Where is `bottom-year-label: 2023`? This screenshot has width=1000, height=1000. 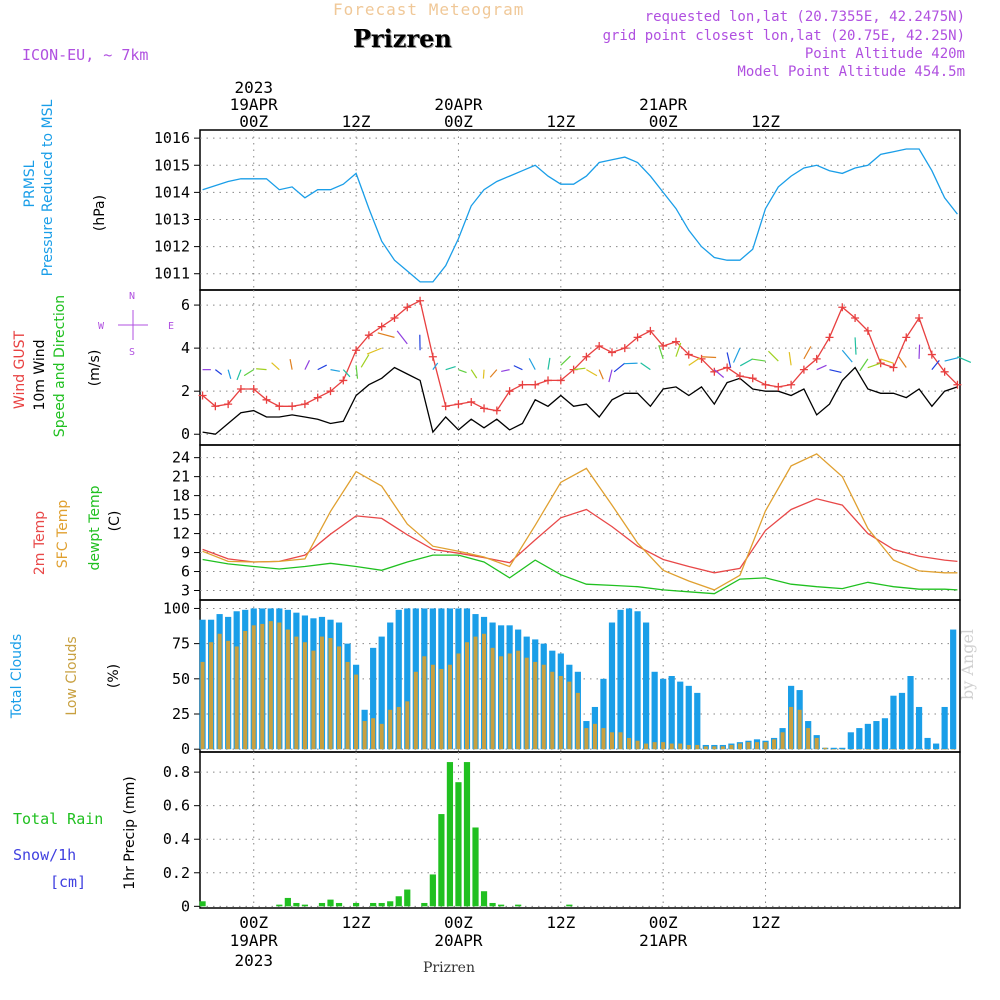 bottom-year-label: 2023 is located at coordinates (253, 960).